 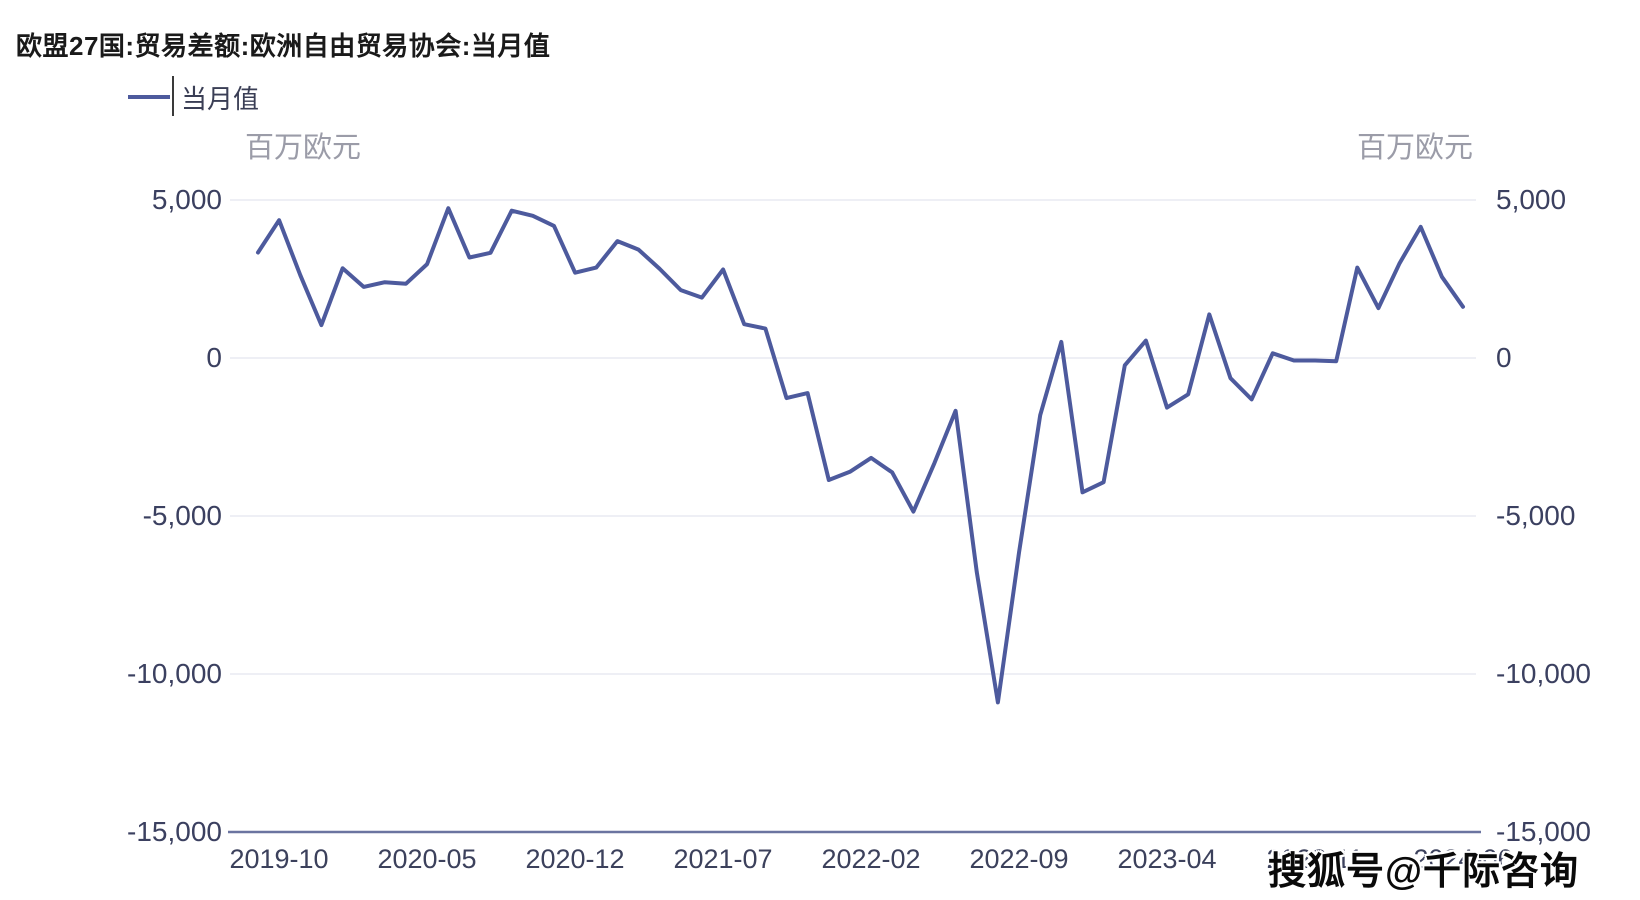 I want to click on y-tick-label-right: -5,000, so click(x=1536, y=515).